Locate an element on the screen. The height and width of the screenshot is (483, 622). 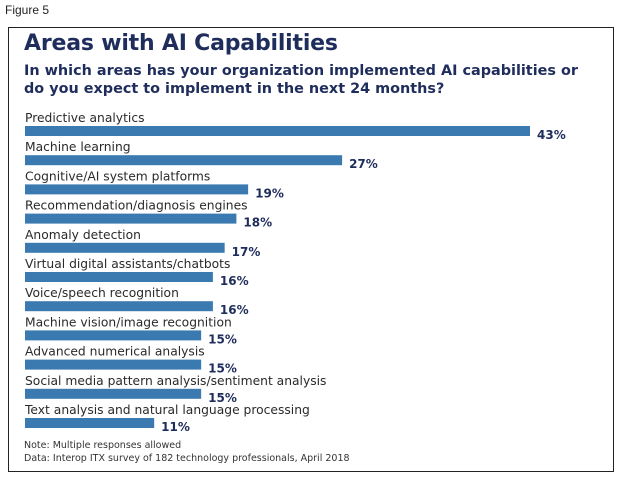
category-label: Predictive analytics is located at coordinates (85, 118).